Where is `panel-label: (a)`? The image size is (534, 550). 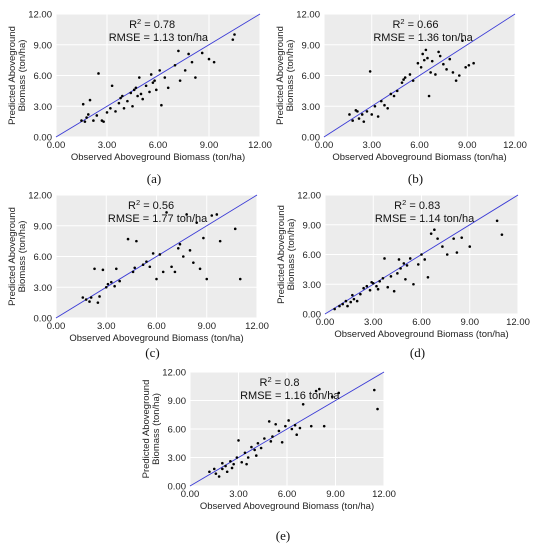
panel-label: (a) is located at coordinates (154, 178).